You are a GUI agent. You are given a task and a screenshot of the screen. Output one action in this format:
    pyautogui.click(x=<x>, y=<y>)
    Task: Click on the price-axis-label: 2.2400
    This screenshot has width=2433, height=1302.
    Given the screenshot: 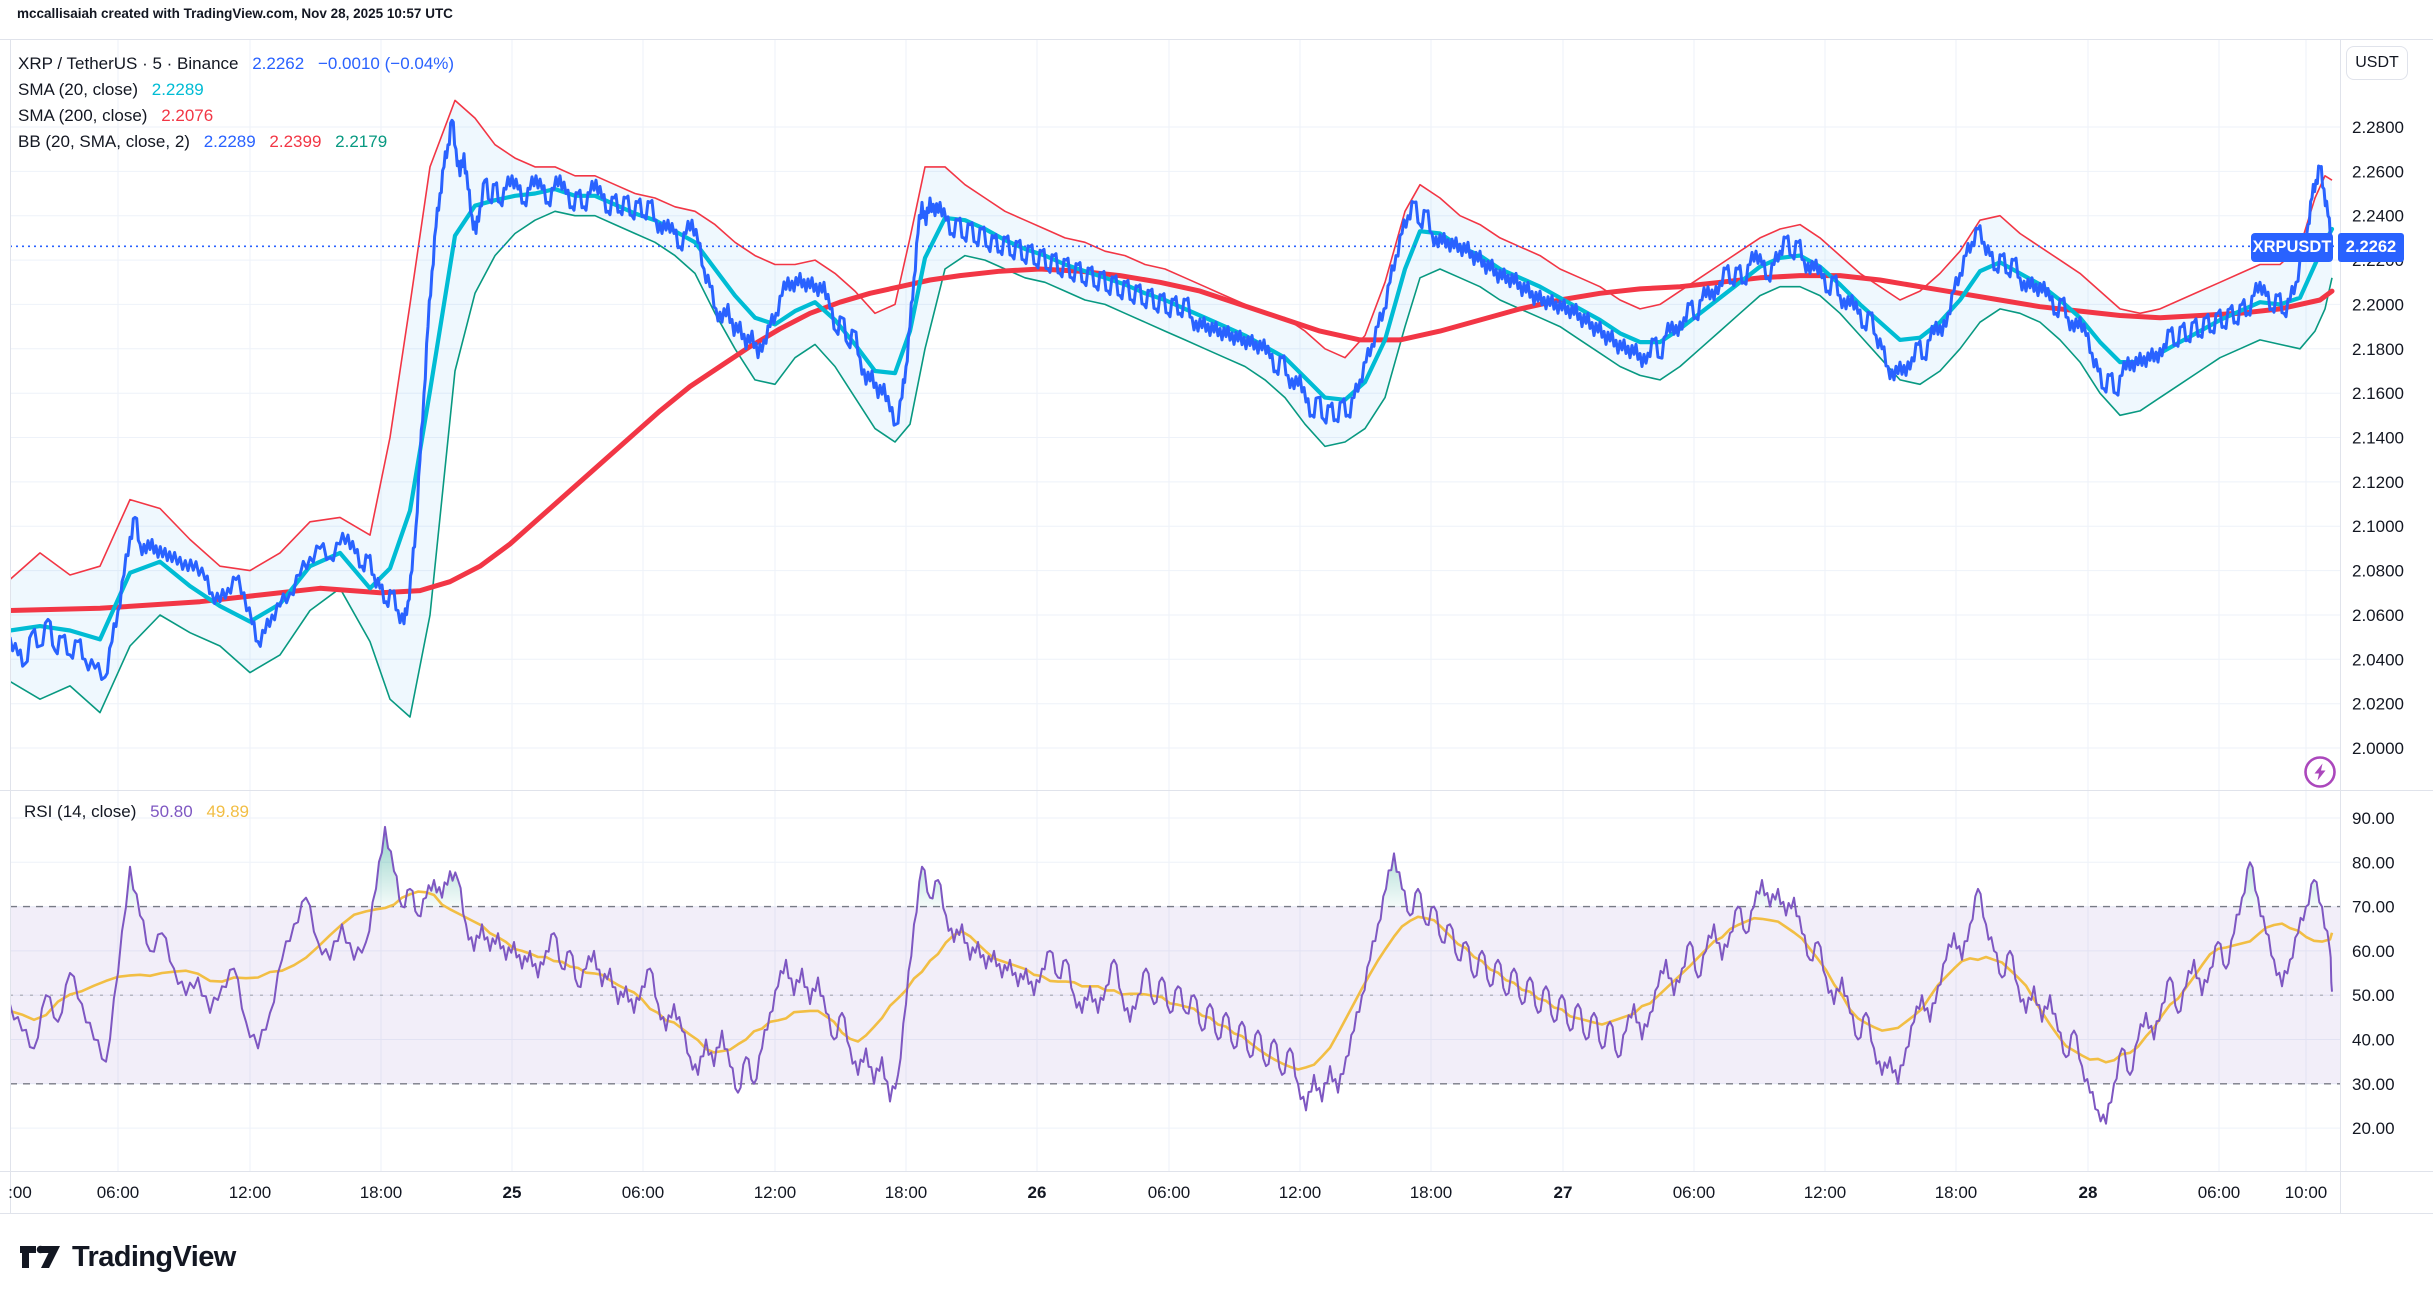 What is the action you would take?
    pyautogui.click(x=2378, y=216)
    